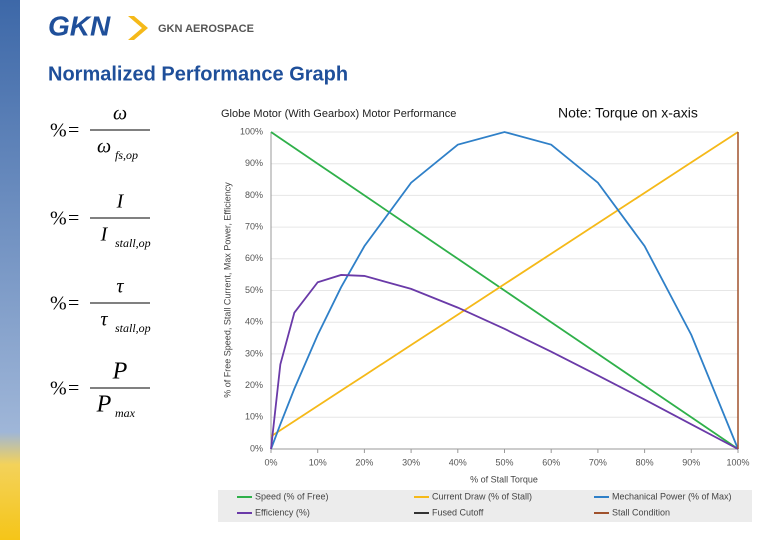  Describe the element at coordinates (254, 385) in the screenshot. I see `y-tick-label: 20%` at that location.